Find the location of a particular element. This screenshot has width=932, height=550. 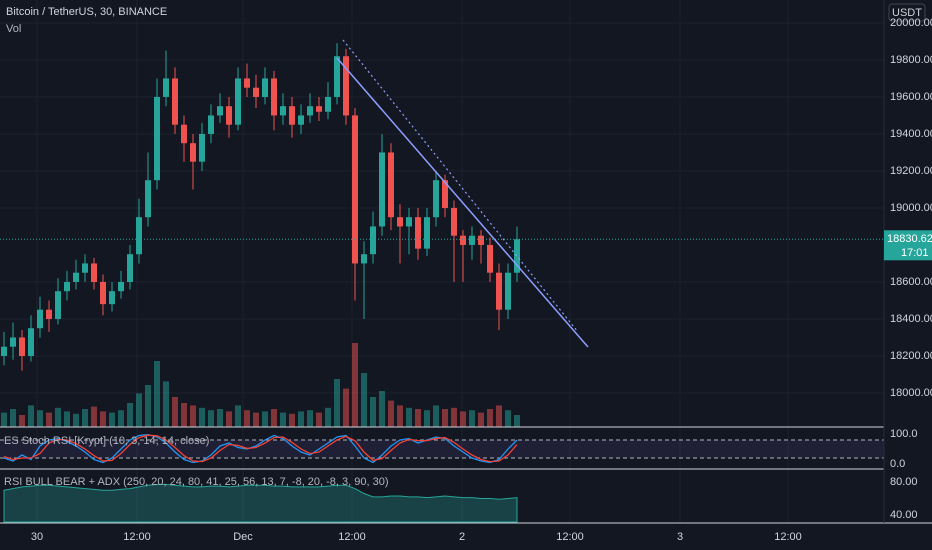

band-fill is located at coordinates (442, 449).